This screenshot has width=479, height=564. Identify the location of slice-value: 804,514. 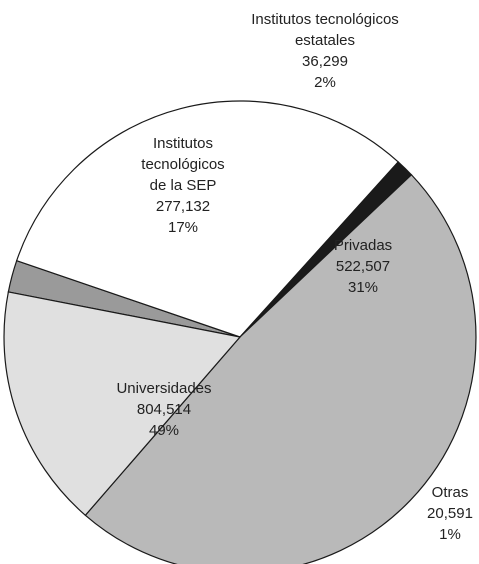
(164, 409).